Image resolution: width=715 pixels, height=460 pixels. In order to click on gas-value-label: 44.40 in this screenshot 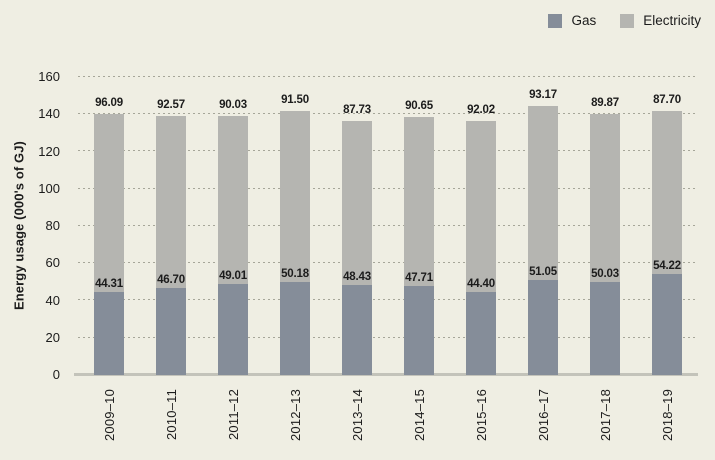, I will do `click(481, 284)`.